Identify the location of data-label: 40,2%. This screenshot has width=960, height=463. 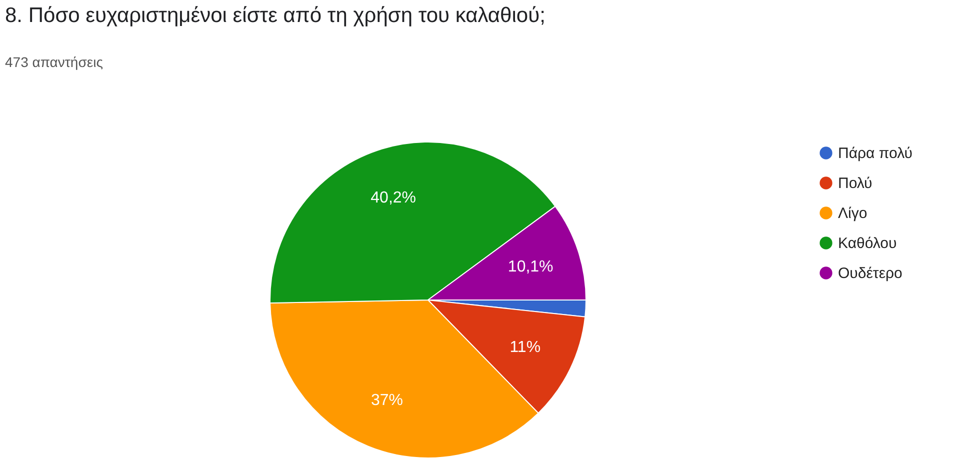
(393, 198).